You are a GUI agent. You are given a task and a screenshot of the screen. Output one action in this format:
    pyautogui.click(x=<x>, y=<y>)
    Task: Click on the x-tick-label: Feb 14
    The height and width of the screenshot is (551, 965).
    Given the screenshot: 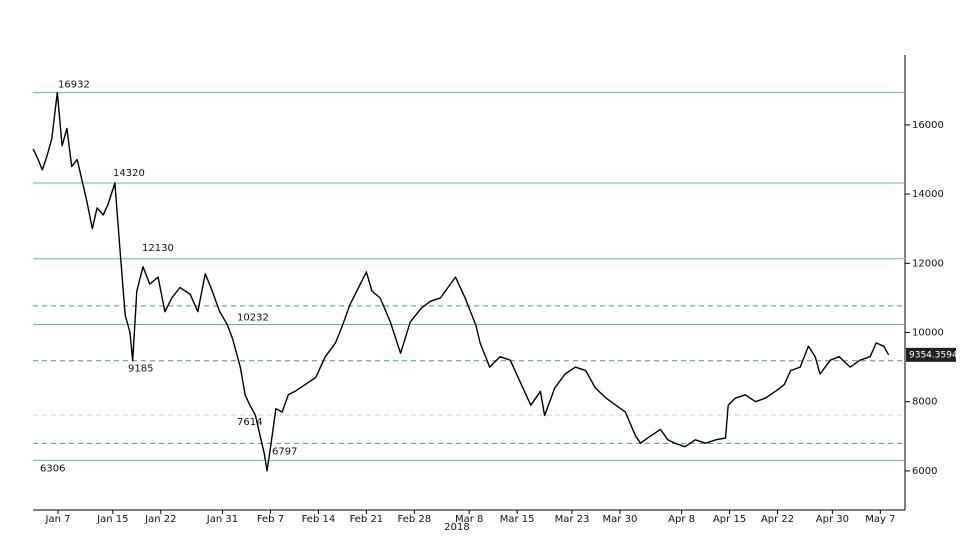 What is the action you would take?
    pyautogui.click(x=319, y=519)
    